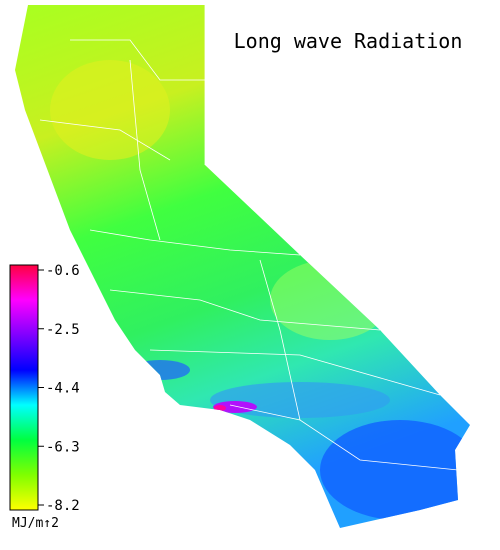 The width and height of the screenshot is (500, 550). I want to click on map-title: Long wave Radiation, so click(348, 41).